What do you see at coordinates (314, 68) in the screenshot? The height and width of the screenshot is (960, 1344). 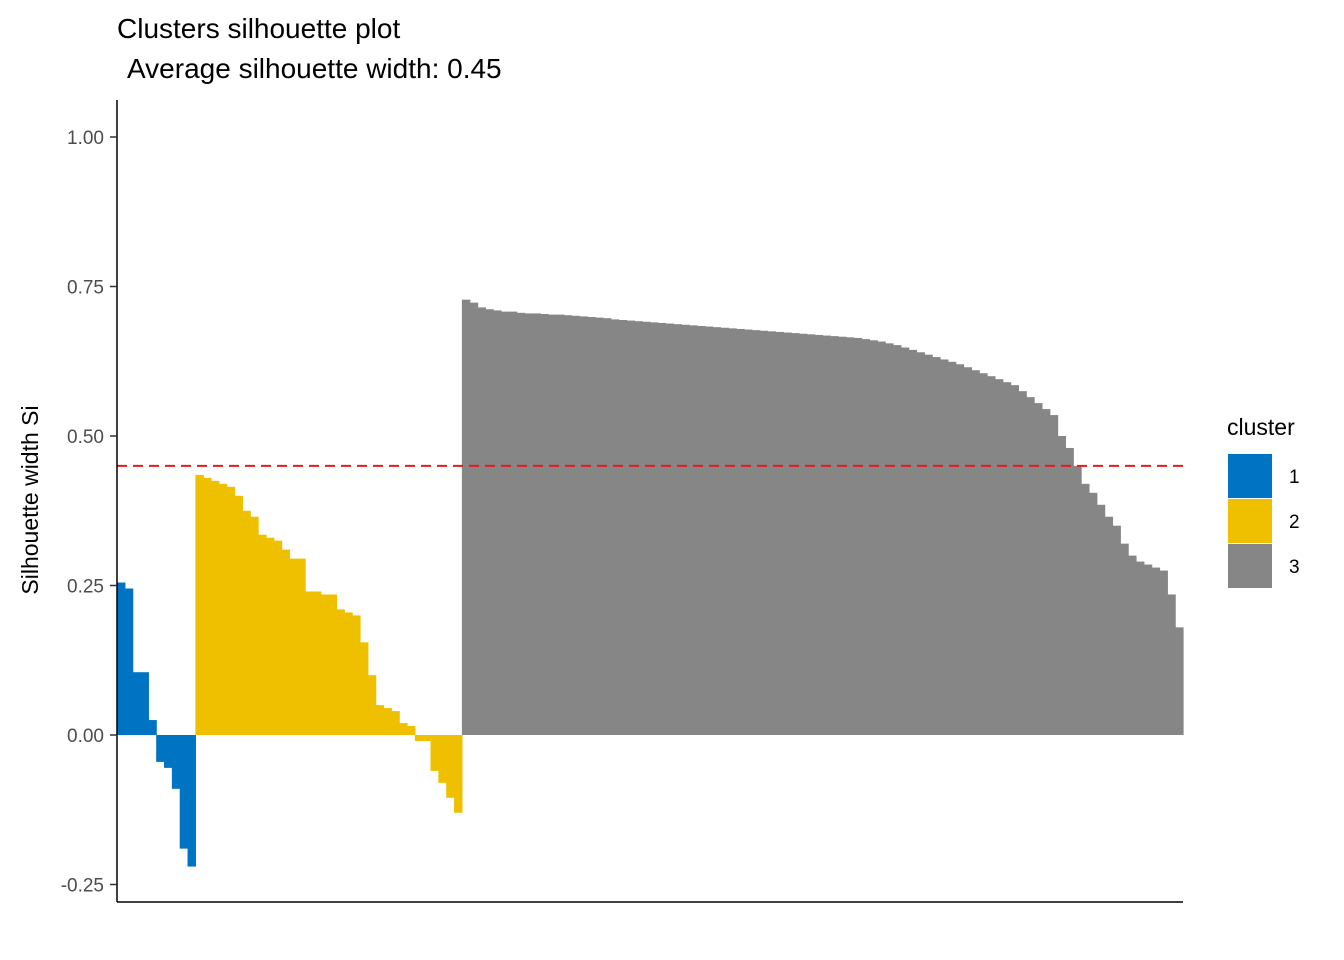 I see `chart-subtitle: Average silhouette width: 0.45` at bounding box center [314, 68].